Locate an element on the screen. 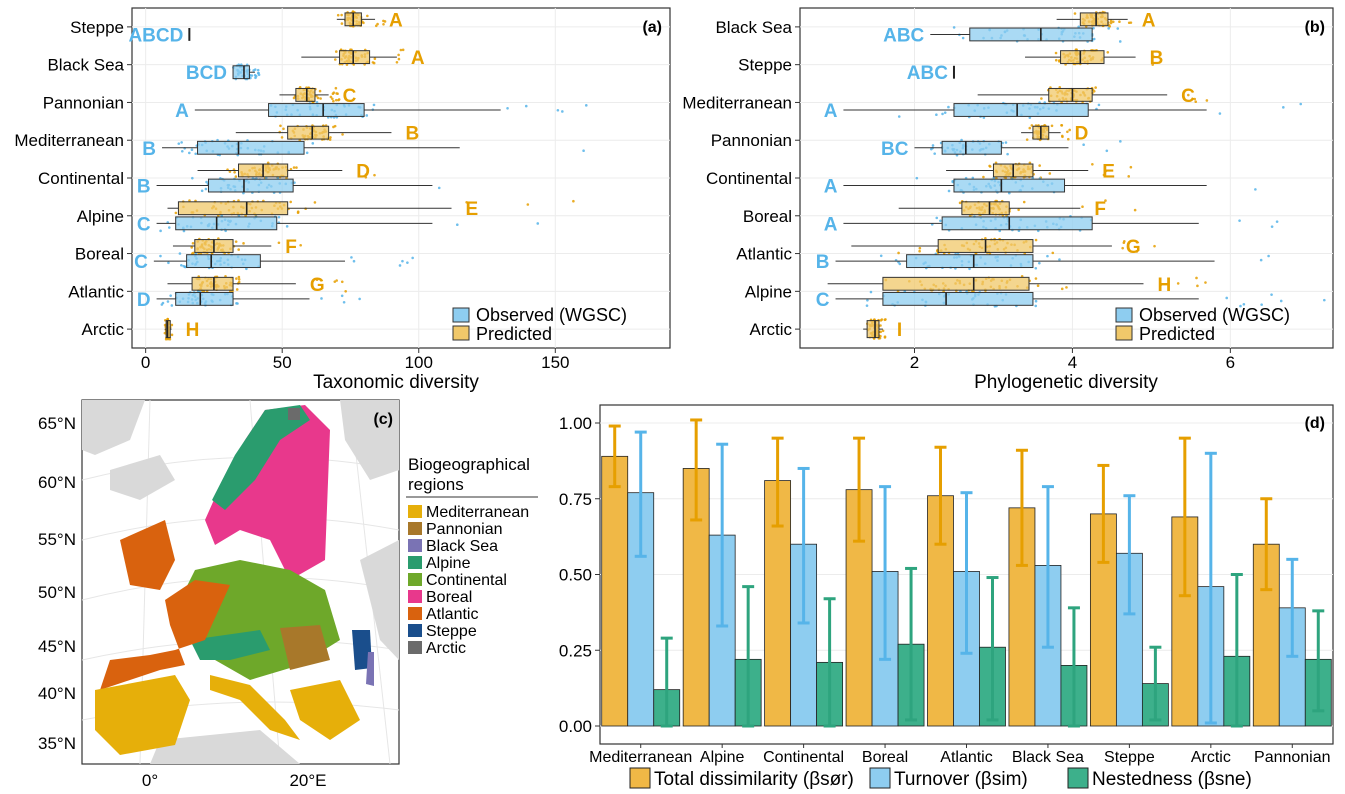 This screenshot has height=794, width=1345. x-tick-label: 150 is located at coordinates (555, 362).